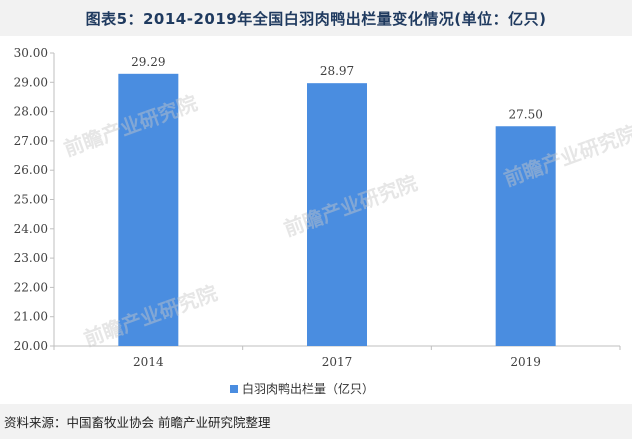 Image resolution: width=632 pixels, height=439 pixels. Describe the element at coordinates (31, 112) in the screenshot. I see `y-tick-label: 28.00` at that location.